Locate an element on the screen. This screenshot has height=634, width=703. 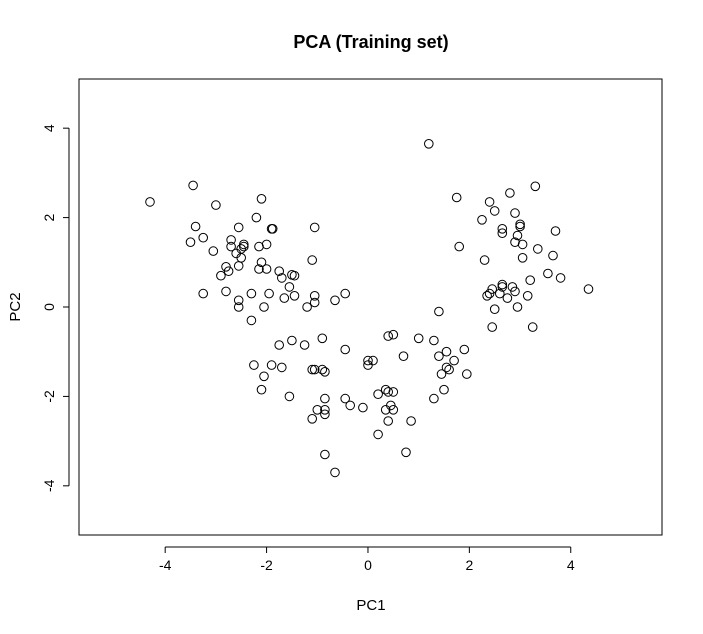
x-tick-label: 2 is located at coordinates (469, 565).